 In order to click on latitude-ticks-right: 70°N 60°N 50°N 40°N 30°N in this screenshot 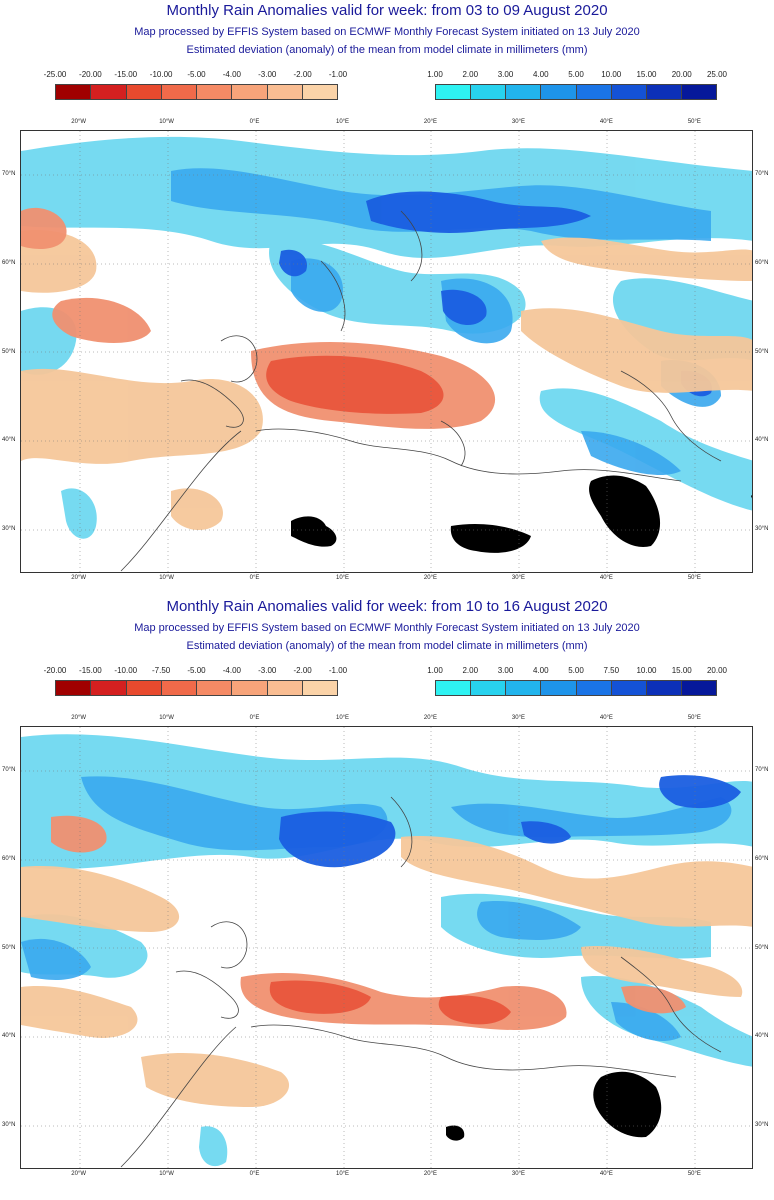, I will do `click(764, 351)`.